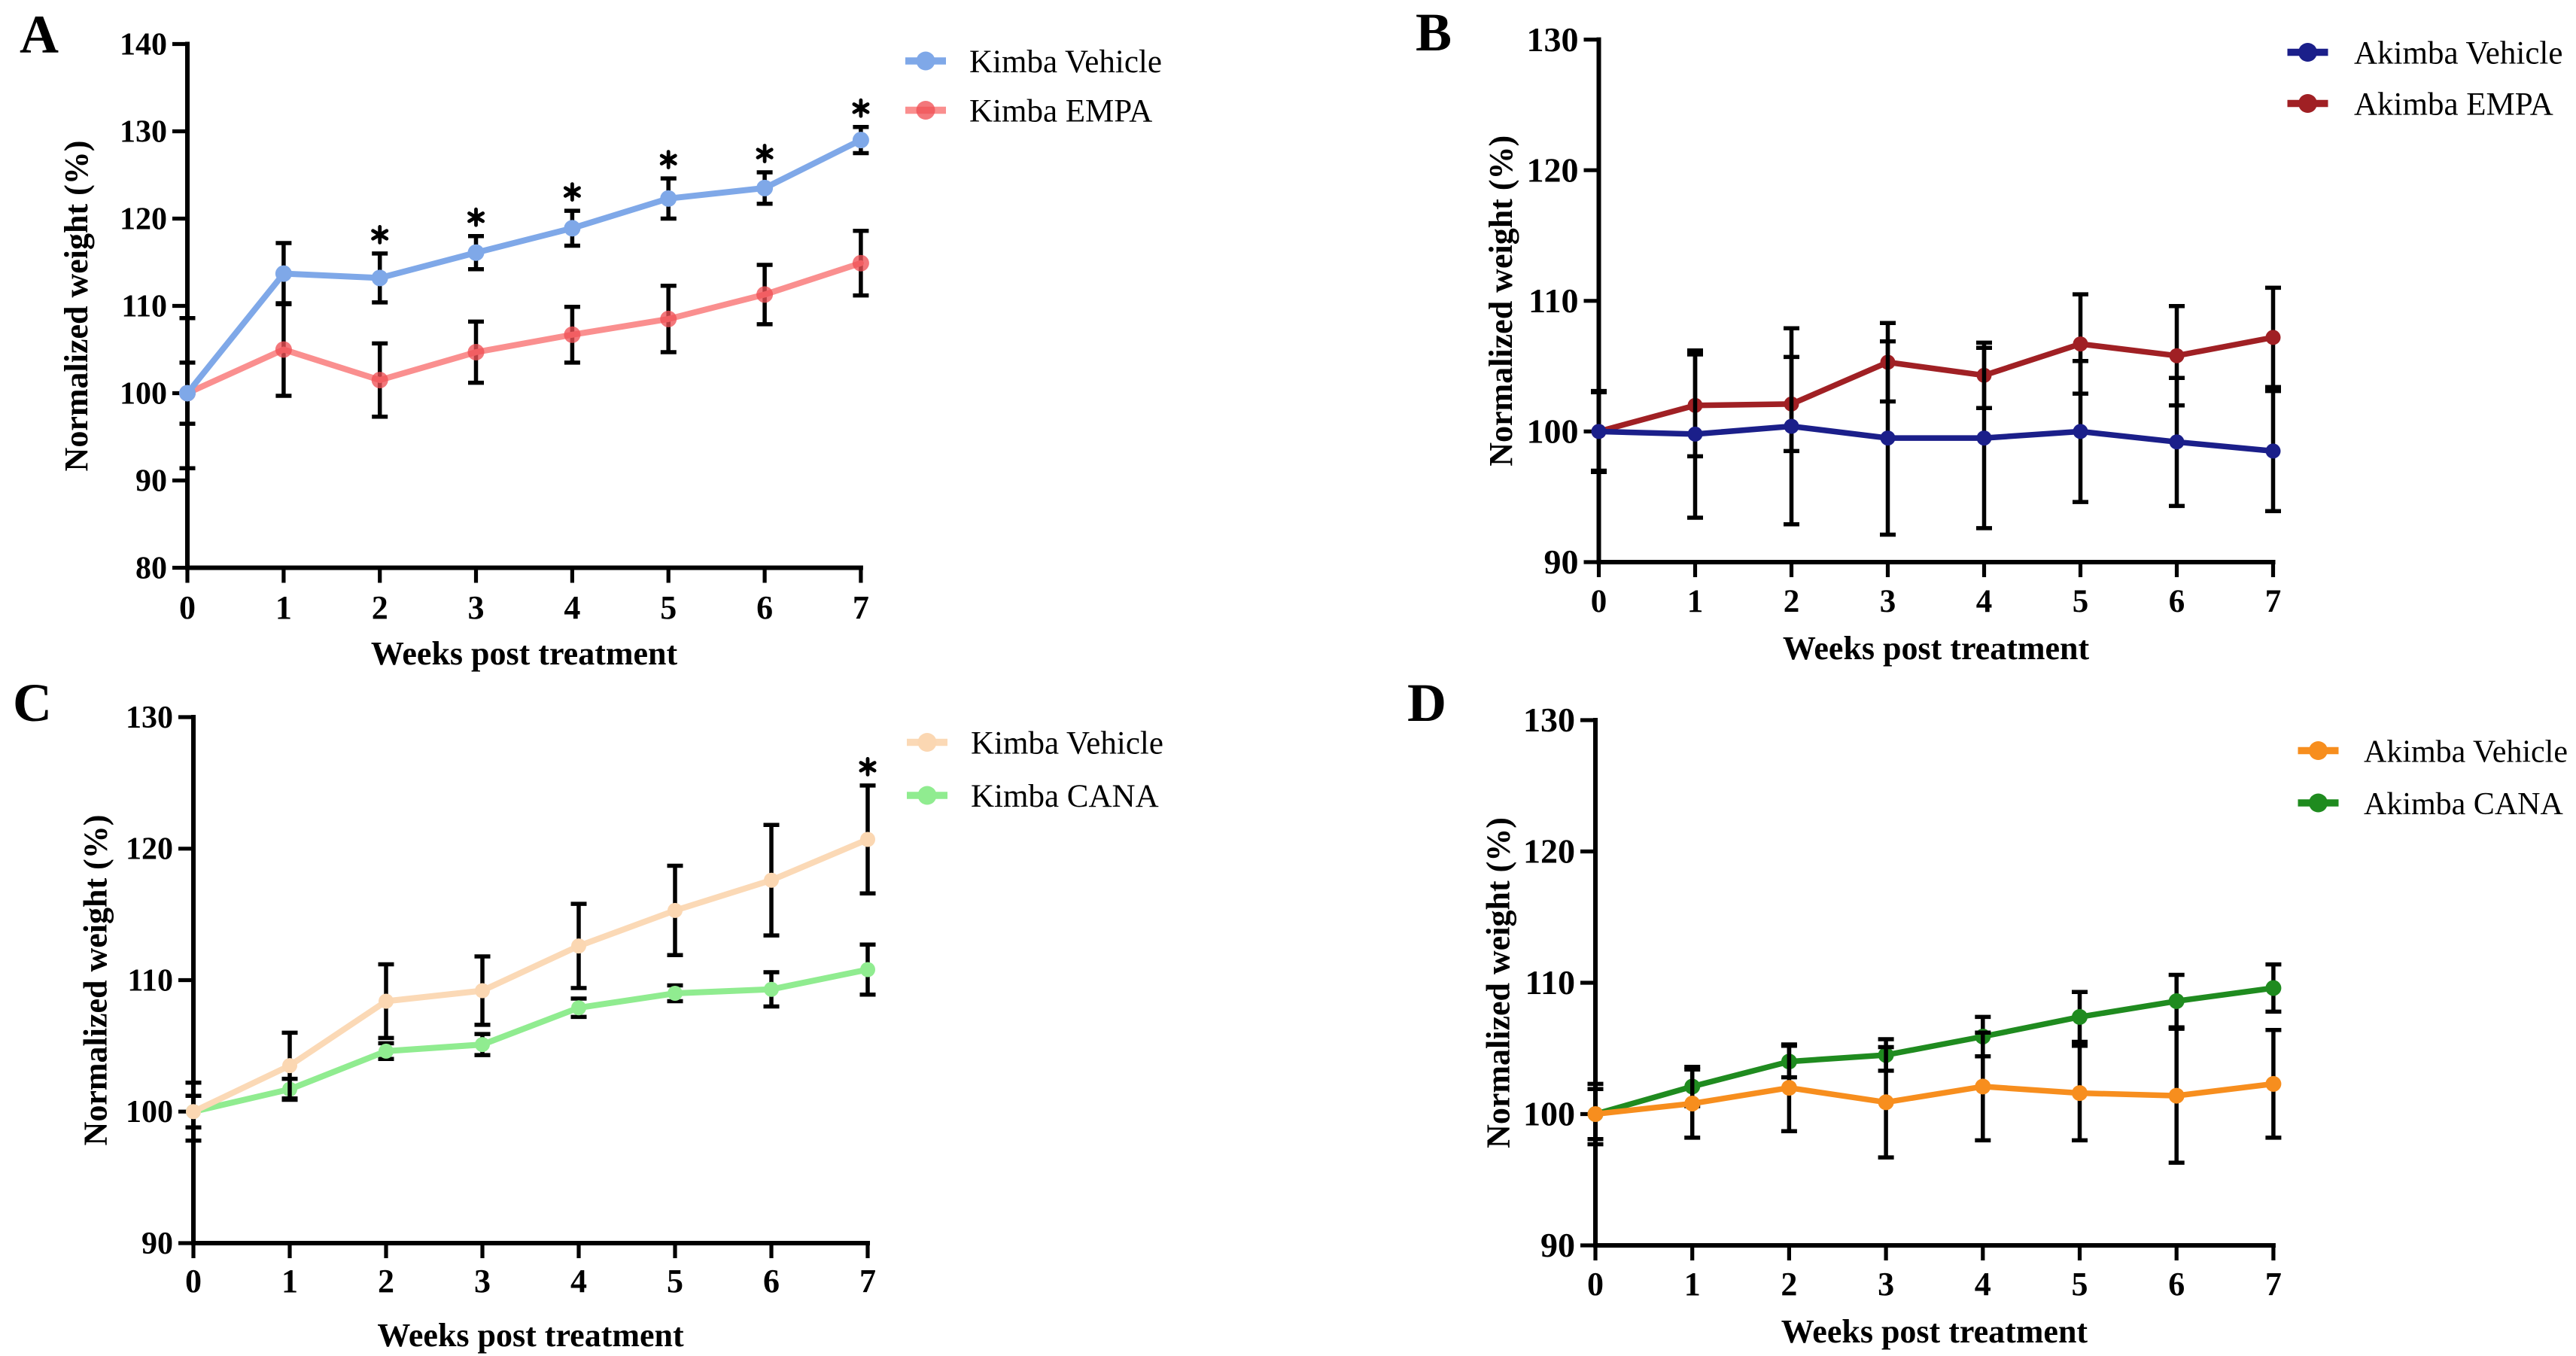 The height and width of the screenshot is (1356, 2576). What do you see at coordinates (1426, 703) in the screenshot?
I see `svg-text: D` at bounding box center [1426, 703].